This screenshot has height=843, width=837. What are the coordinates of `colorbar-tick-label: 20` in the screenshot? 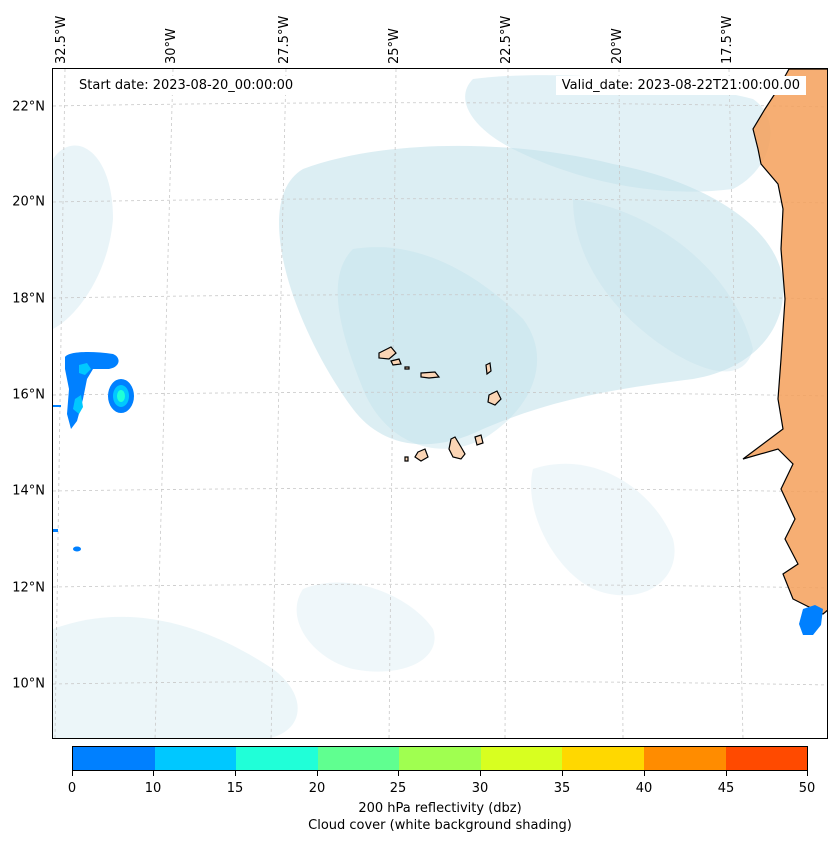 It's located at (317, 788).